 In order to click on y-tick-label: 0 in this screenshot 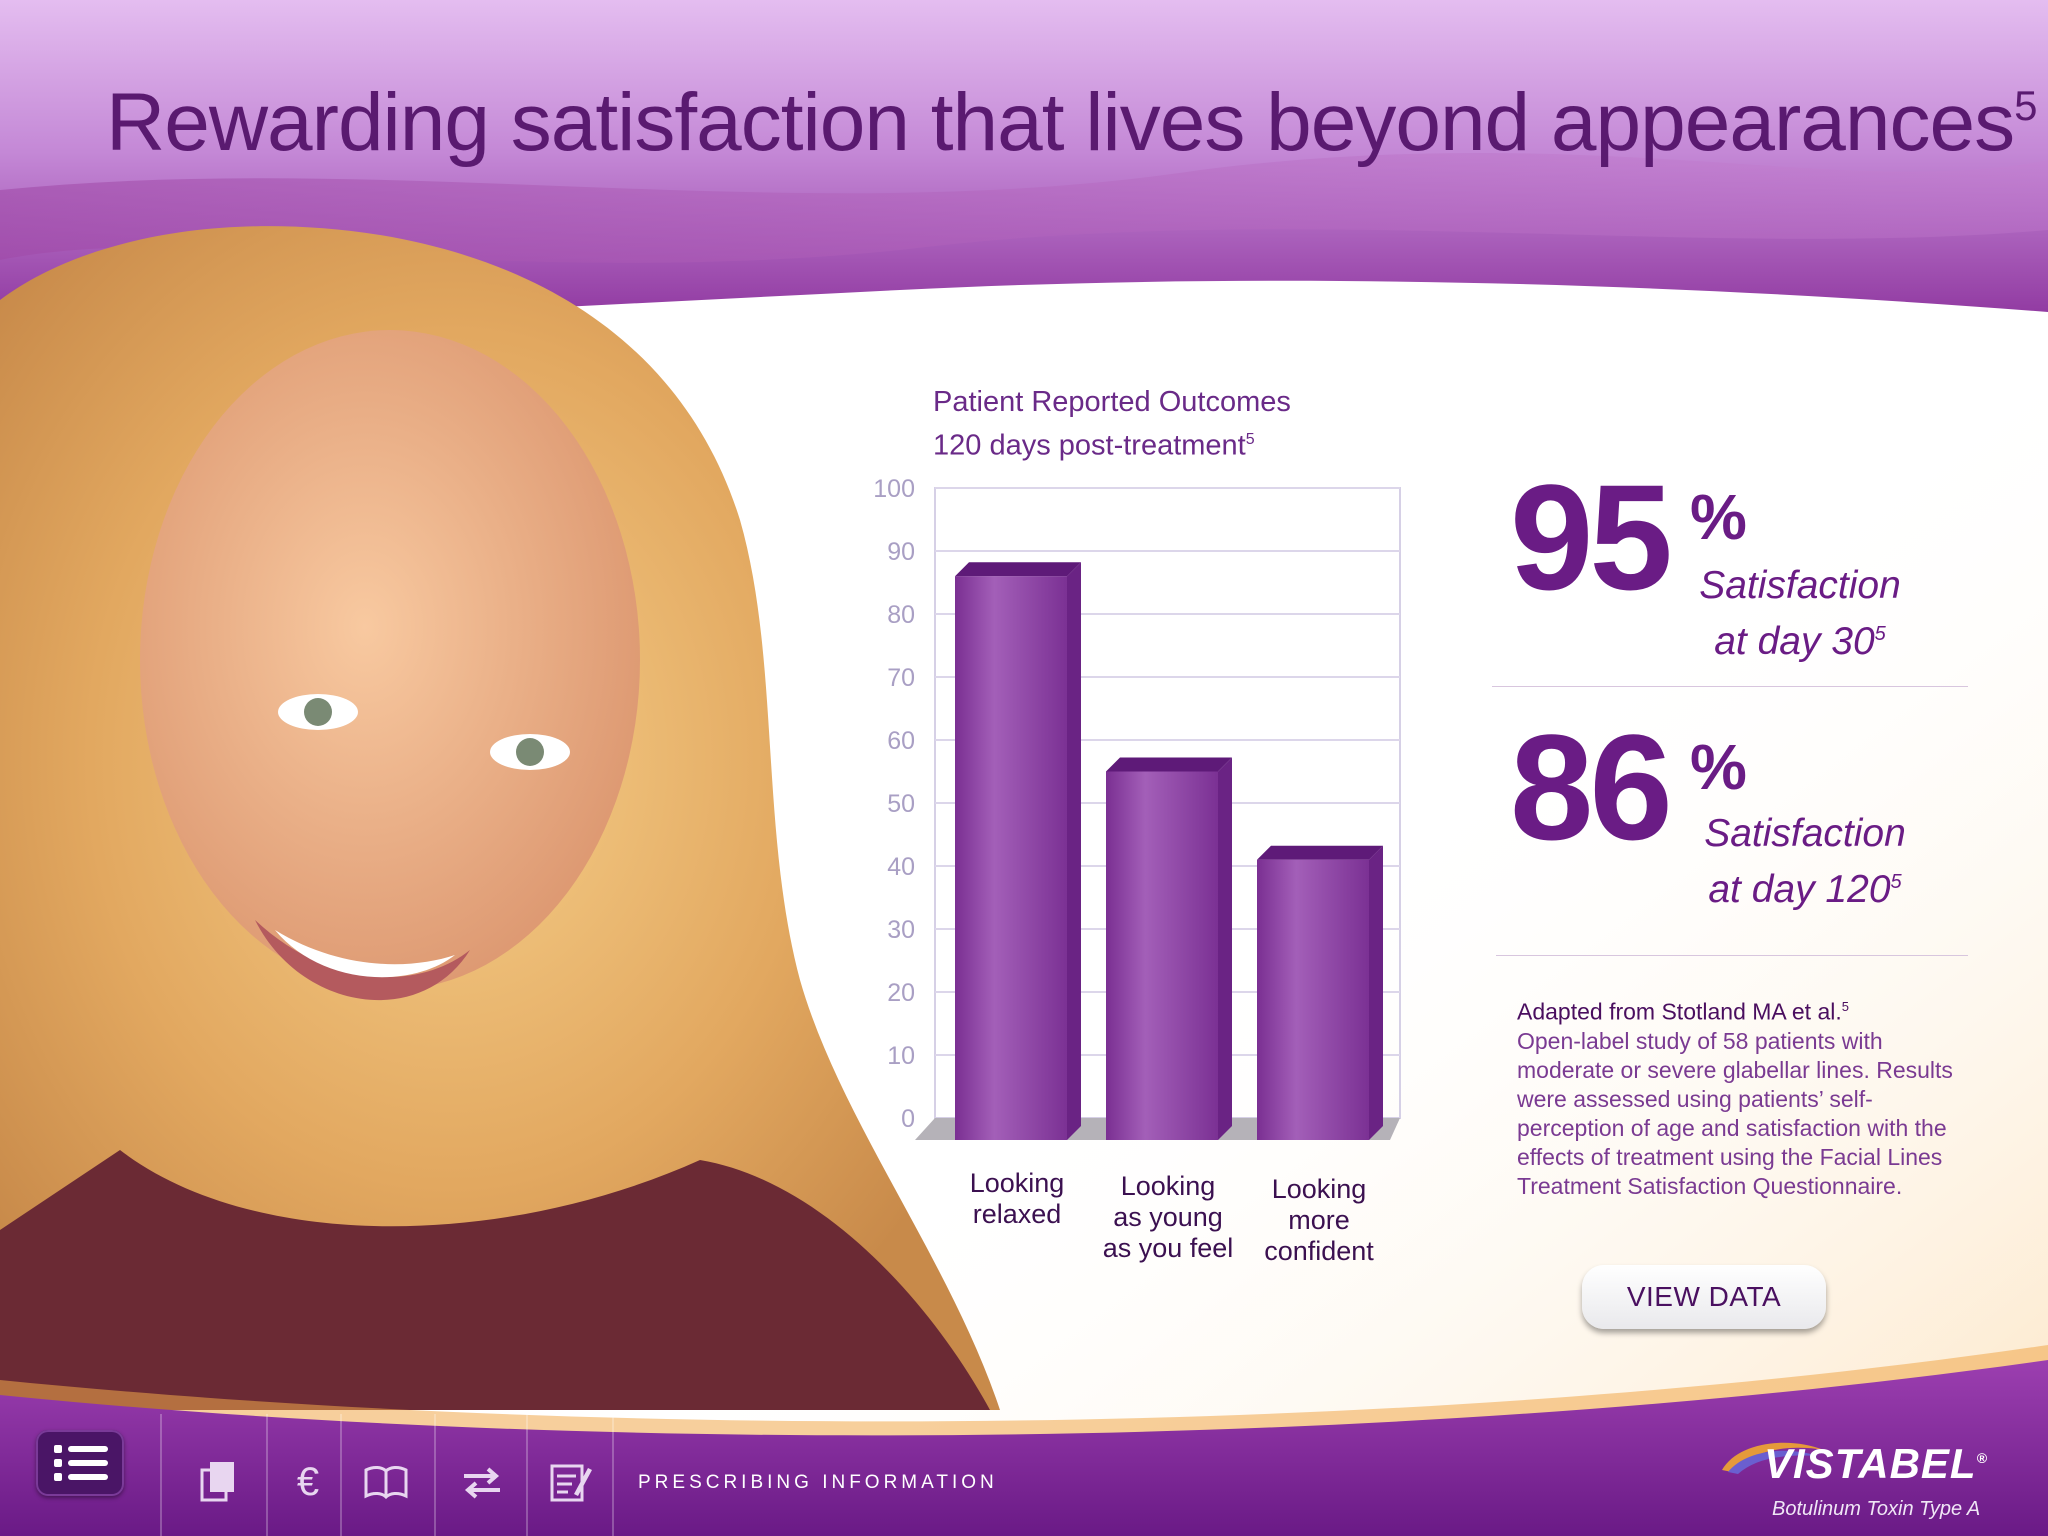, I will do `click(908, 1119)`.